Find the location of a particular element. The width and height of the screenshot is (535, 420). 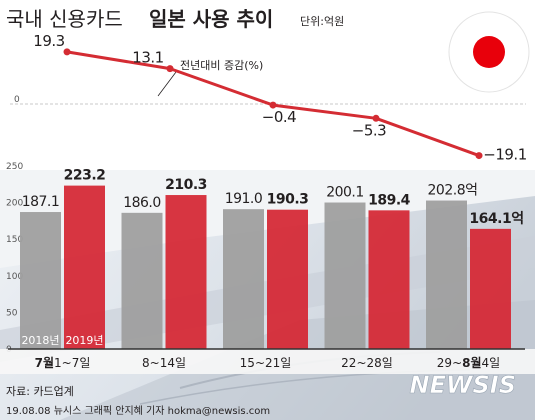

category-label: 22~28일 is located at coordinates (367, 363).